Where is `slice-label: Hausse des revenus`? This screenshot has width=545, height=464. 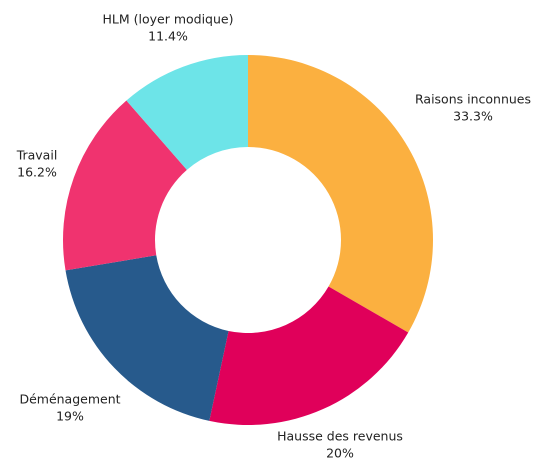 slice-label: Hausse des revenus is located at coordinates (340, 436).